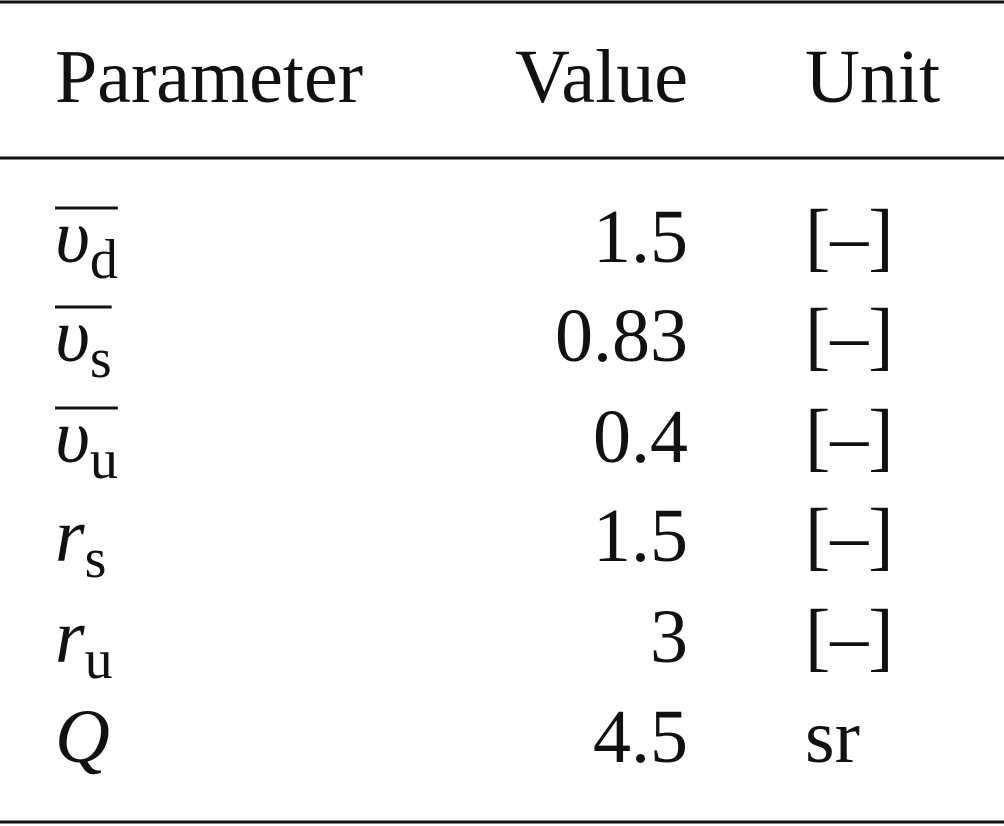  Describe the element at coordinates (872, 77) in the screenshot. I see `header-unit: Unit` at that location.